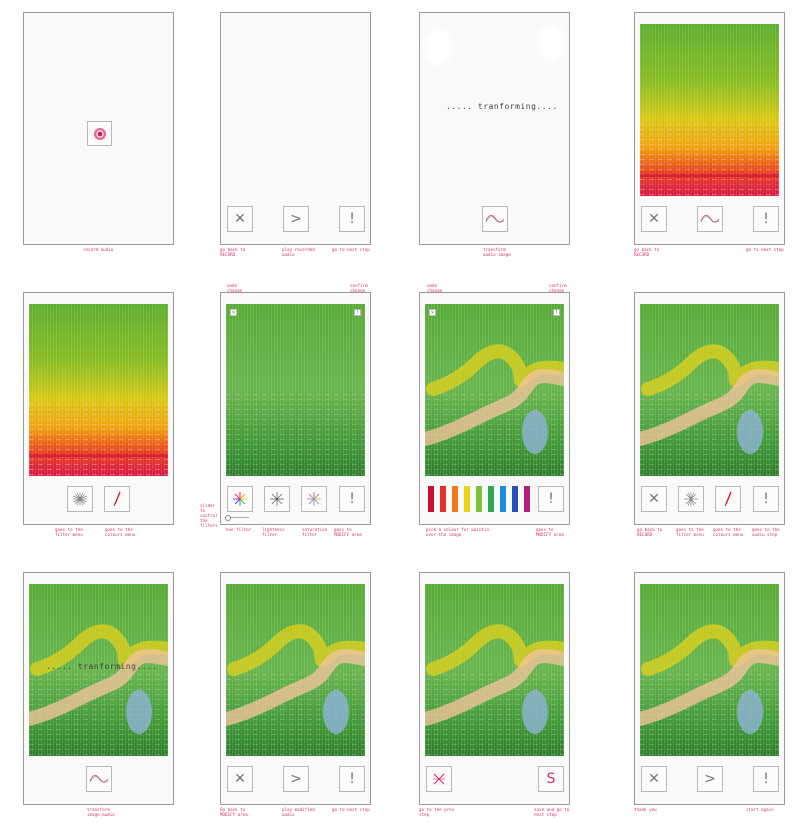  What do you see at coordinates (240, 499) in the screenshot?
I see `hue-filter-button` at bounding box center [240, 499].